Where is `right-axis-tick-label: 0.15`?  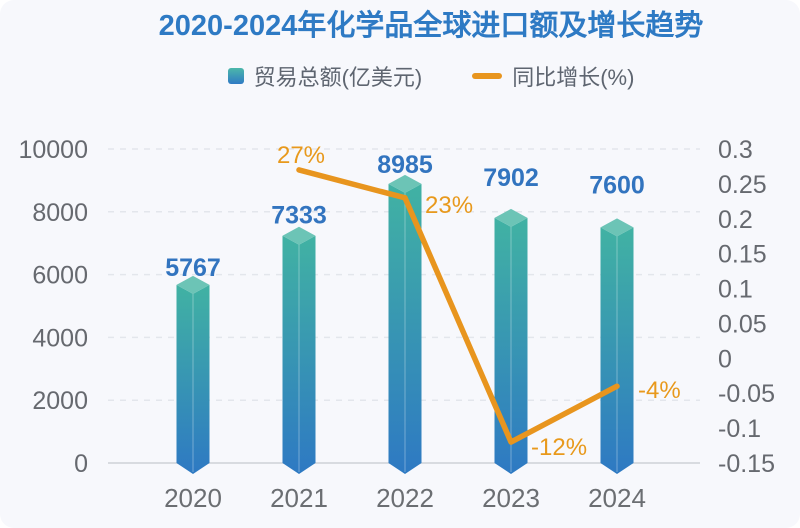 right-axis-tick-label: 0.15 is located at coordinates (742, 255).